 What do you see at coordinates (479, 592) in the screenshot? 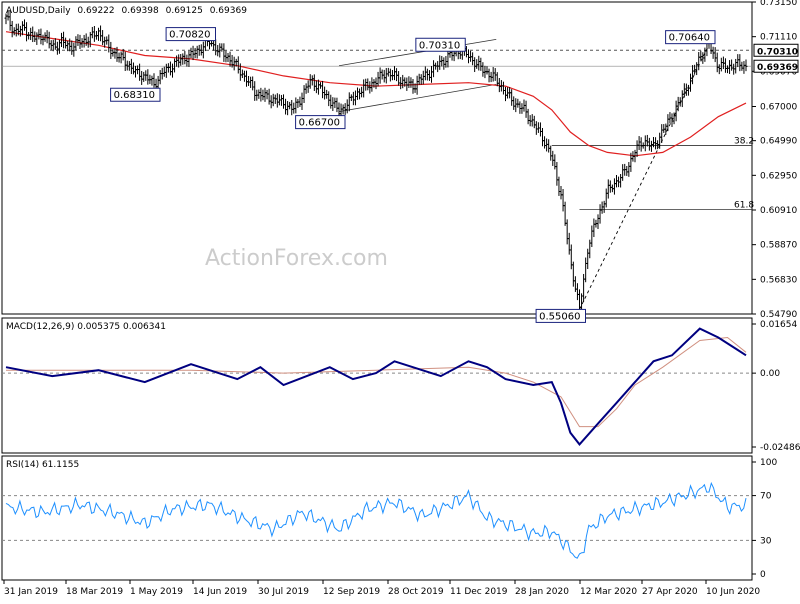
I see `x-tick-label: 11 Dec 2019` at bounding box center [479, 592].